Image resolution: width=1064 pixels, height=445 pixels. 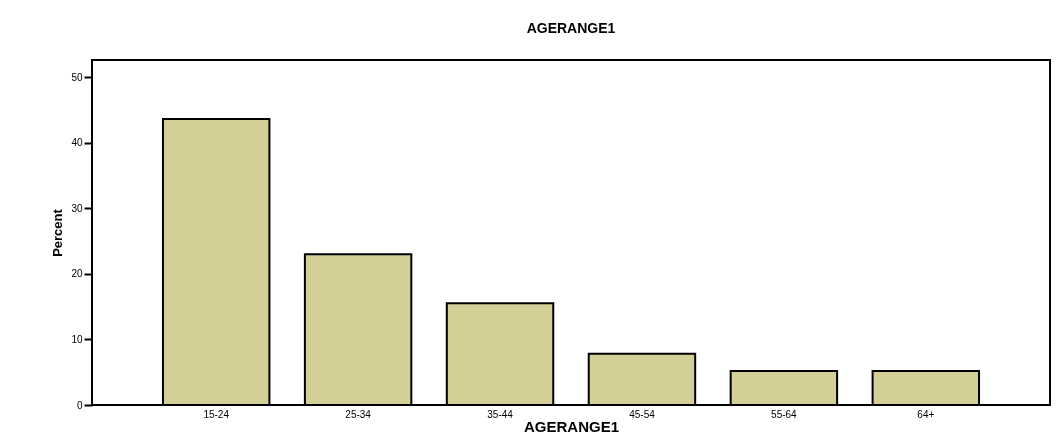 What do you see at coordinates (784, 414) in the screenshot?
I see `x-tick-label: 55-64` at bounding box center [784, 414].